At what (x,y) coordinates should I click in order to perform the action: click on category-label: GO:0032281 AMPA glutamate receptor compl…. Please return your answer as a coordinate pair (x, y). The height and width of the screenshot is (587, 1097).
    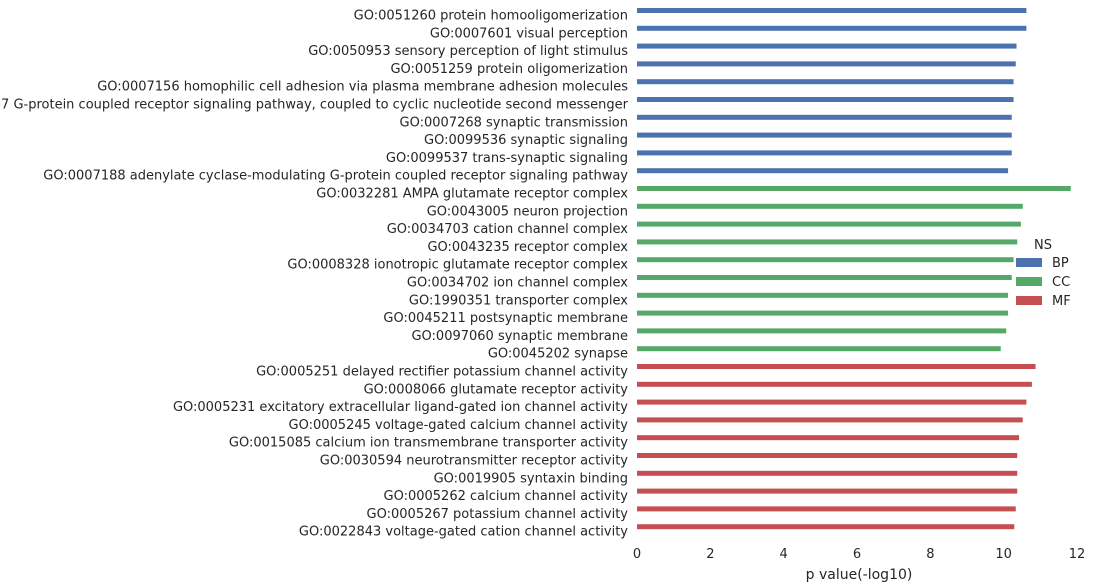
    Looking at the image, I should click on (472, 194).